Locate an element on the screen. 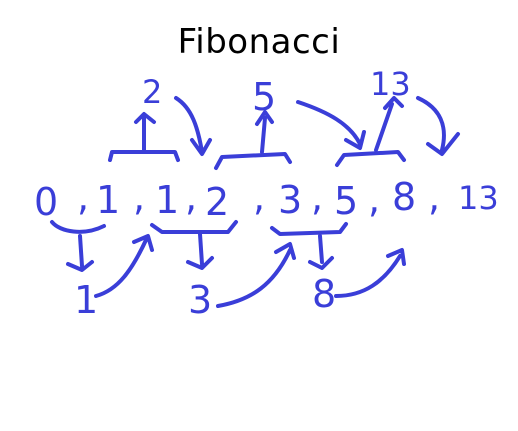  sum-below-label: 1 is located at coordinates (86, 300).